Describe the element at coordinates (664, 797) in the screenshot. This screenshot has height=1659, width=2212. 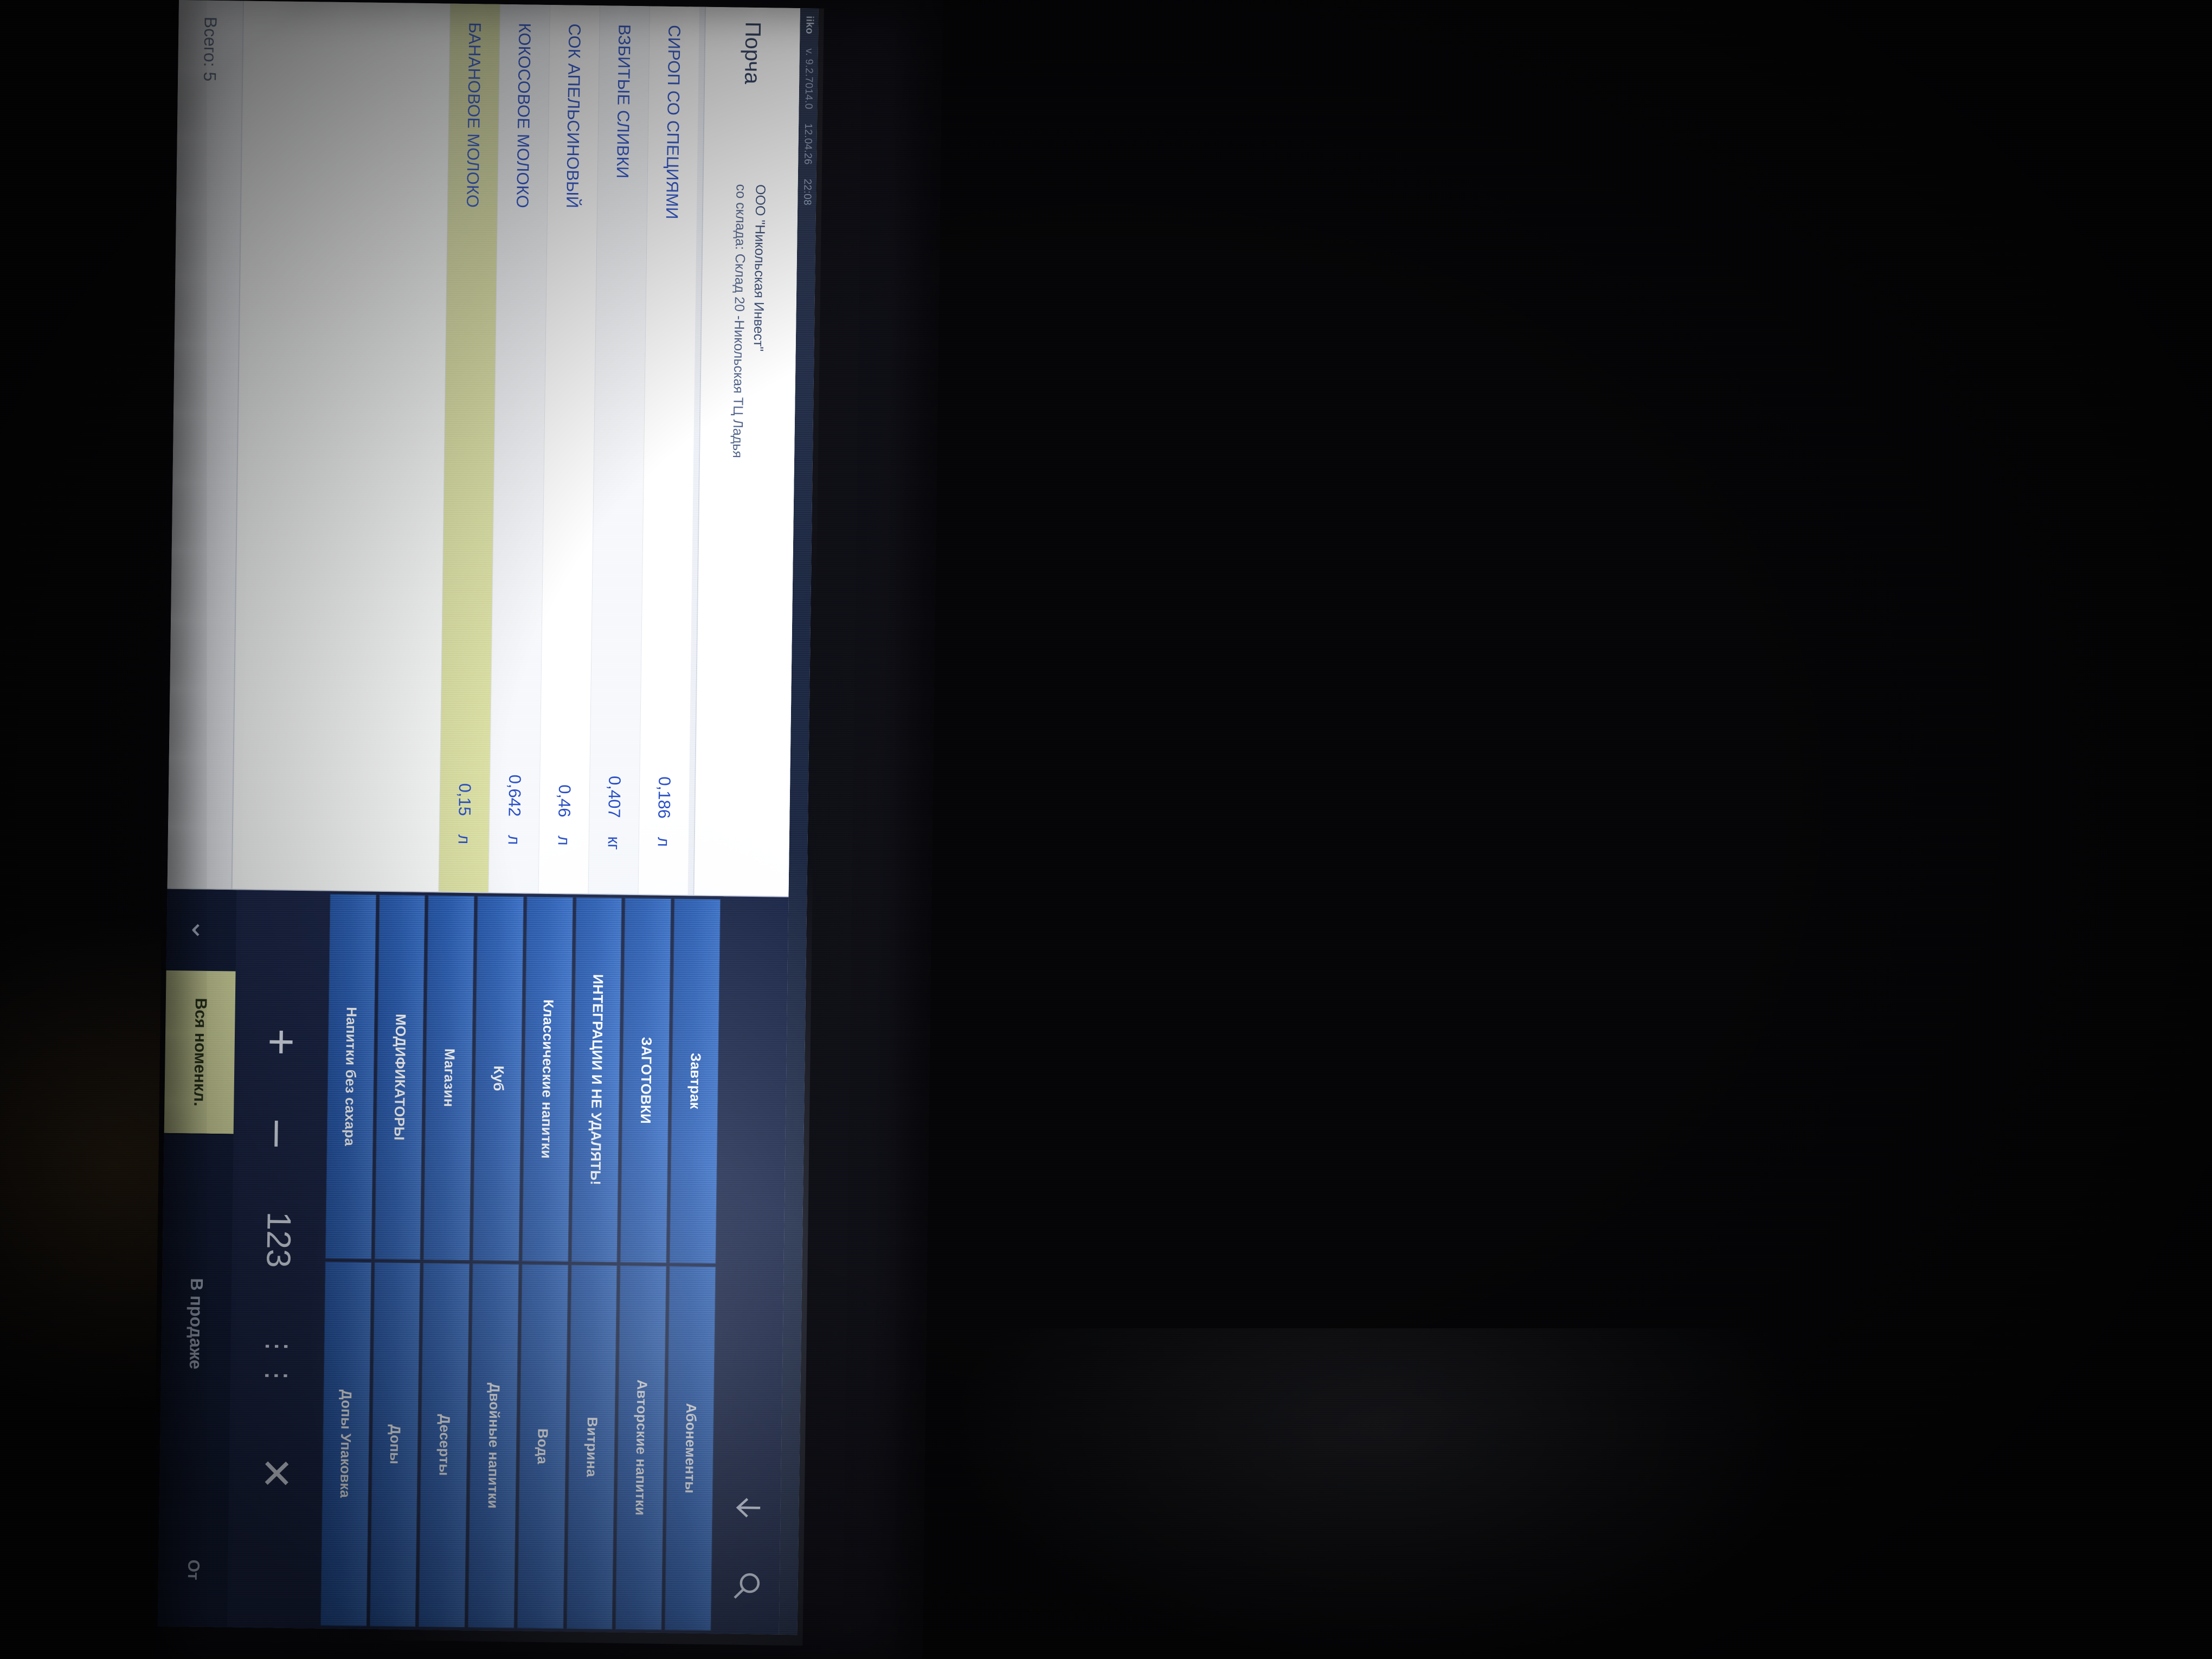
I see `product-qty: 0,186` at that location.